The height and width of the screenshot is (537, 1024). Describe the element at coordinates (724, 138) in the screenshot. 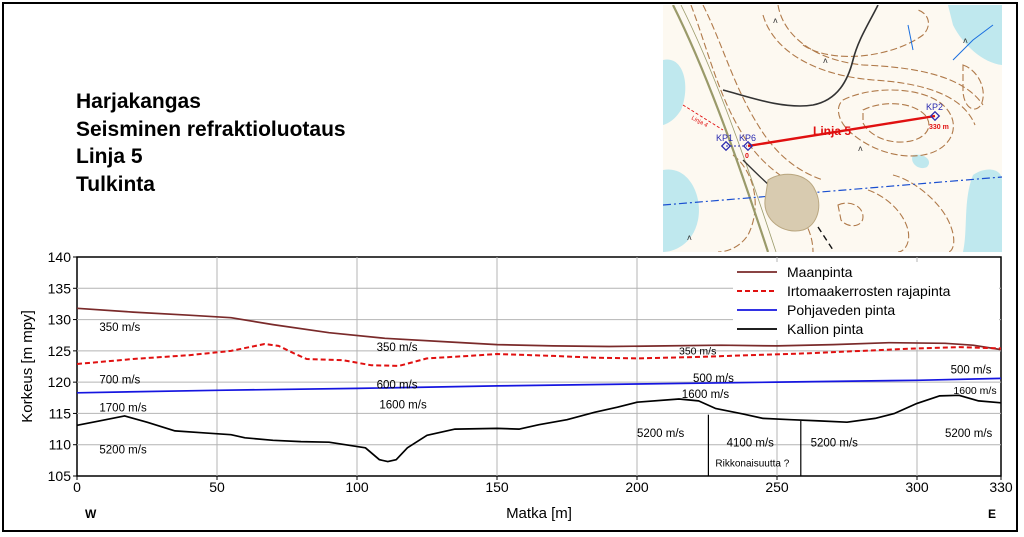

I see `kp1-label: KP1` at that location.